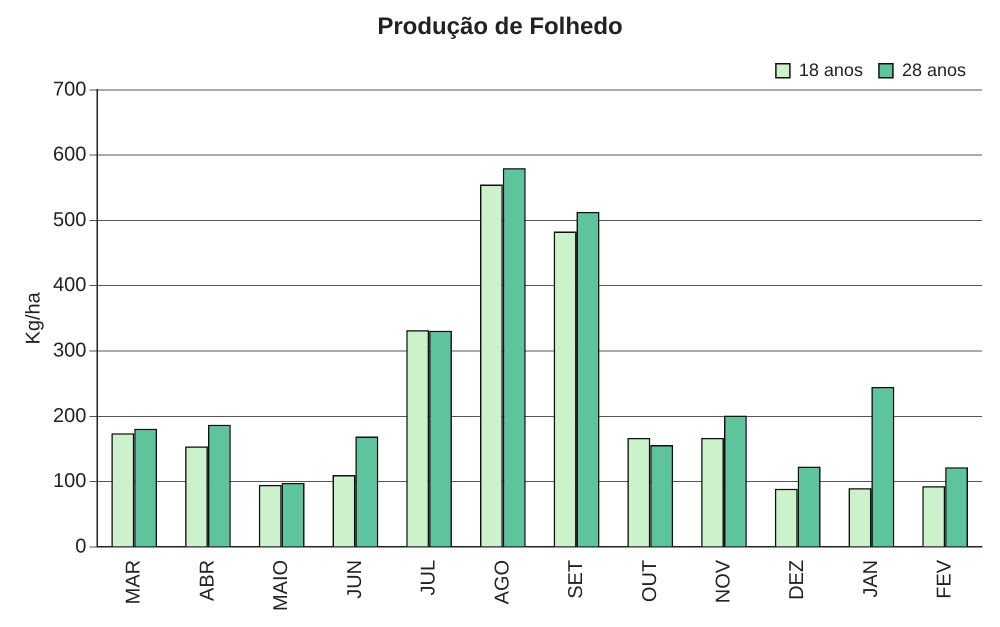  Describe the element at coordinates (133, 582) in the screenshot. I see `x-tick-label: MAR` at that location.